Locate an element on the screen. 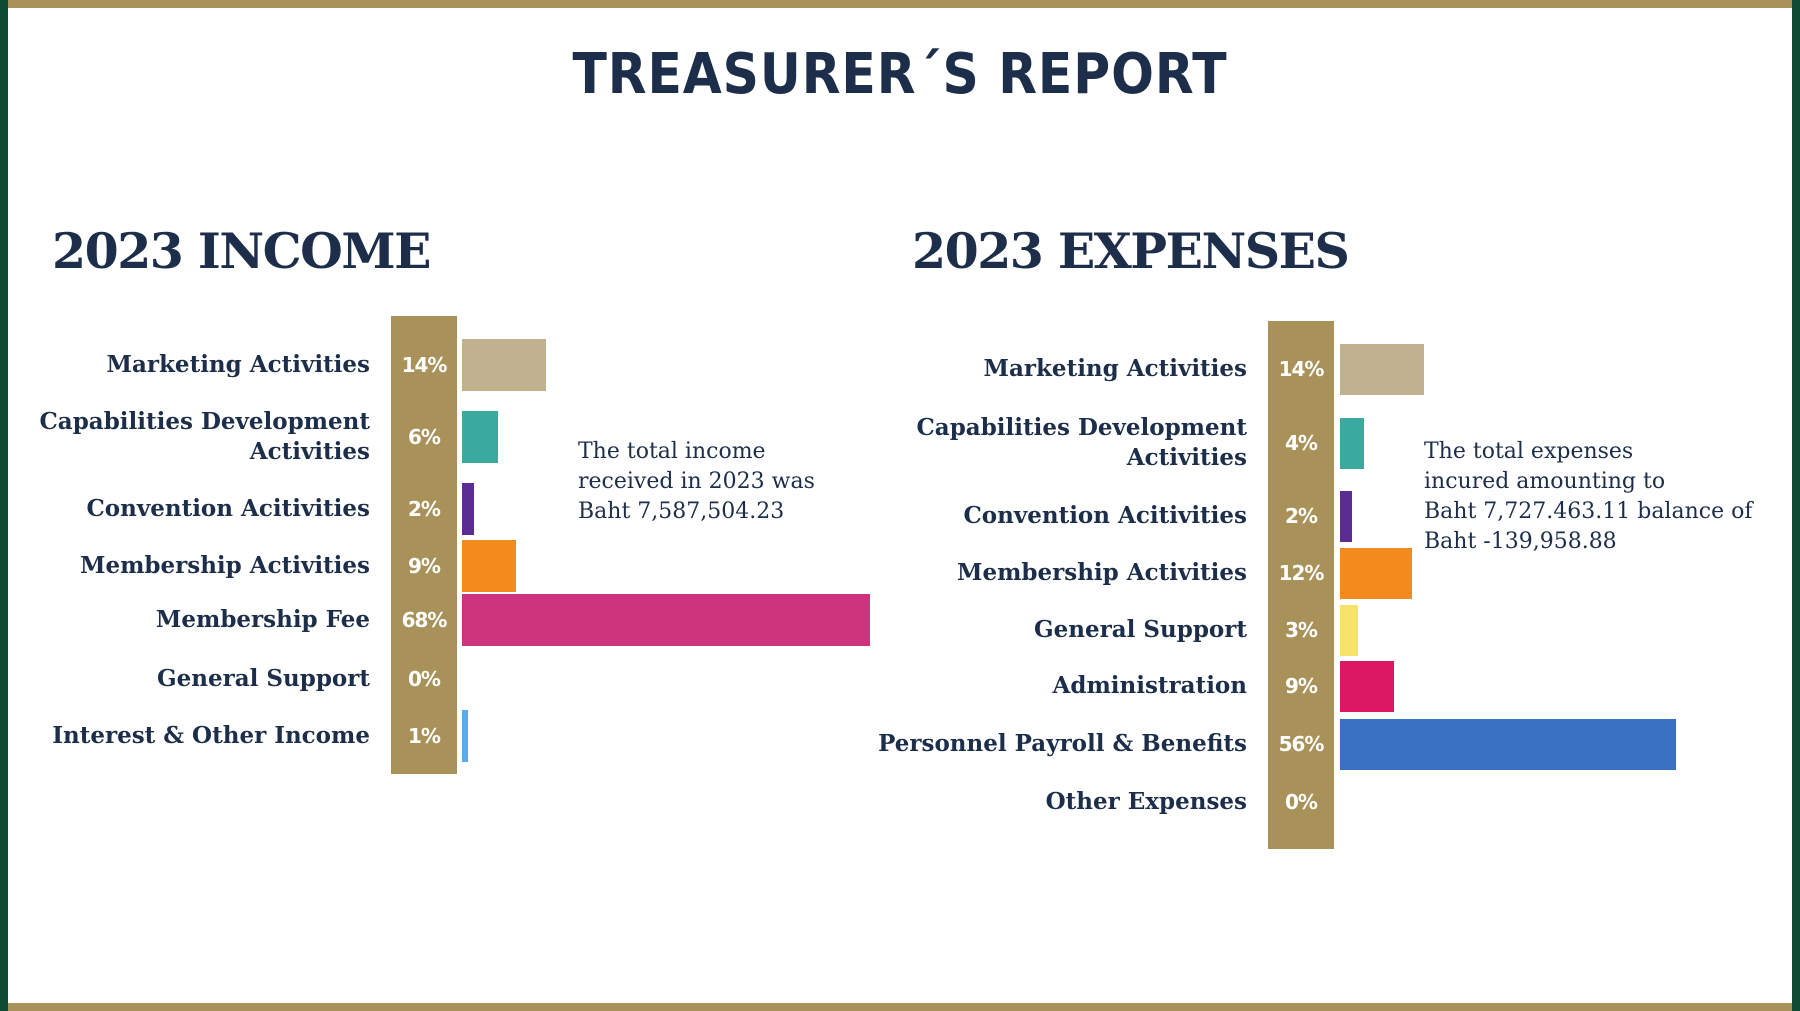 This screenshot has height=1011, width=1800. category-label-line: Membership Fee is located at coordinates (262, 619).